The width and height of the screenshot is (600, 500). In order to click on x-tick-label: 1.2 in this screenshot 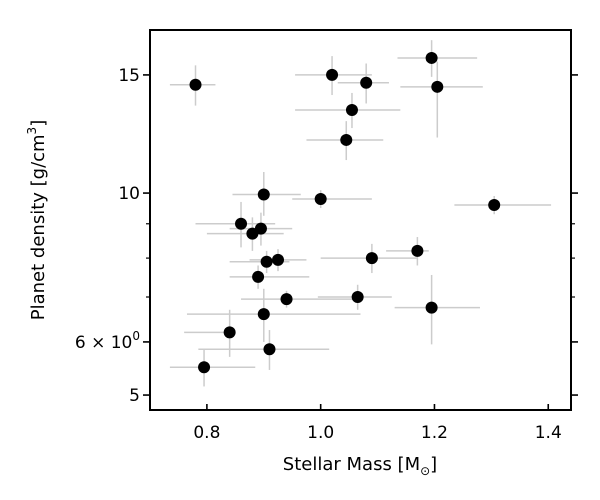, I will do `click(434, 433)`.